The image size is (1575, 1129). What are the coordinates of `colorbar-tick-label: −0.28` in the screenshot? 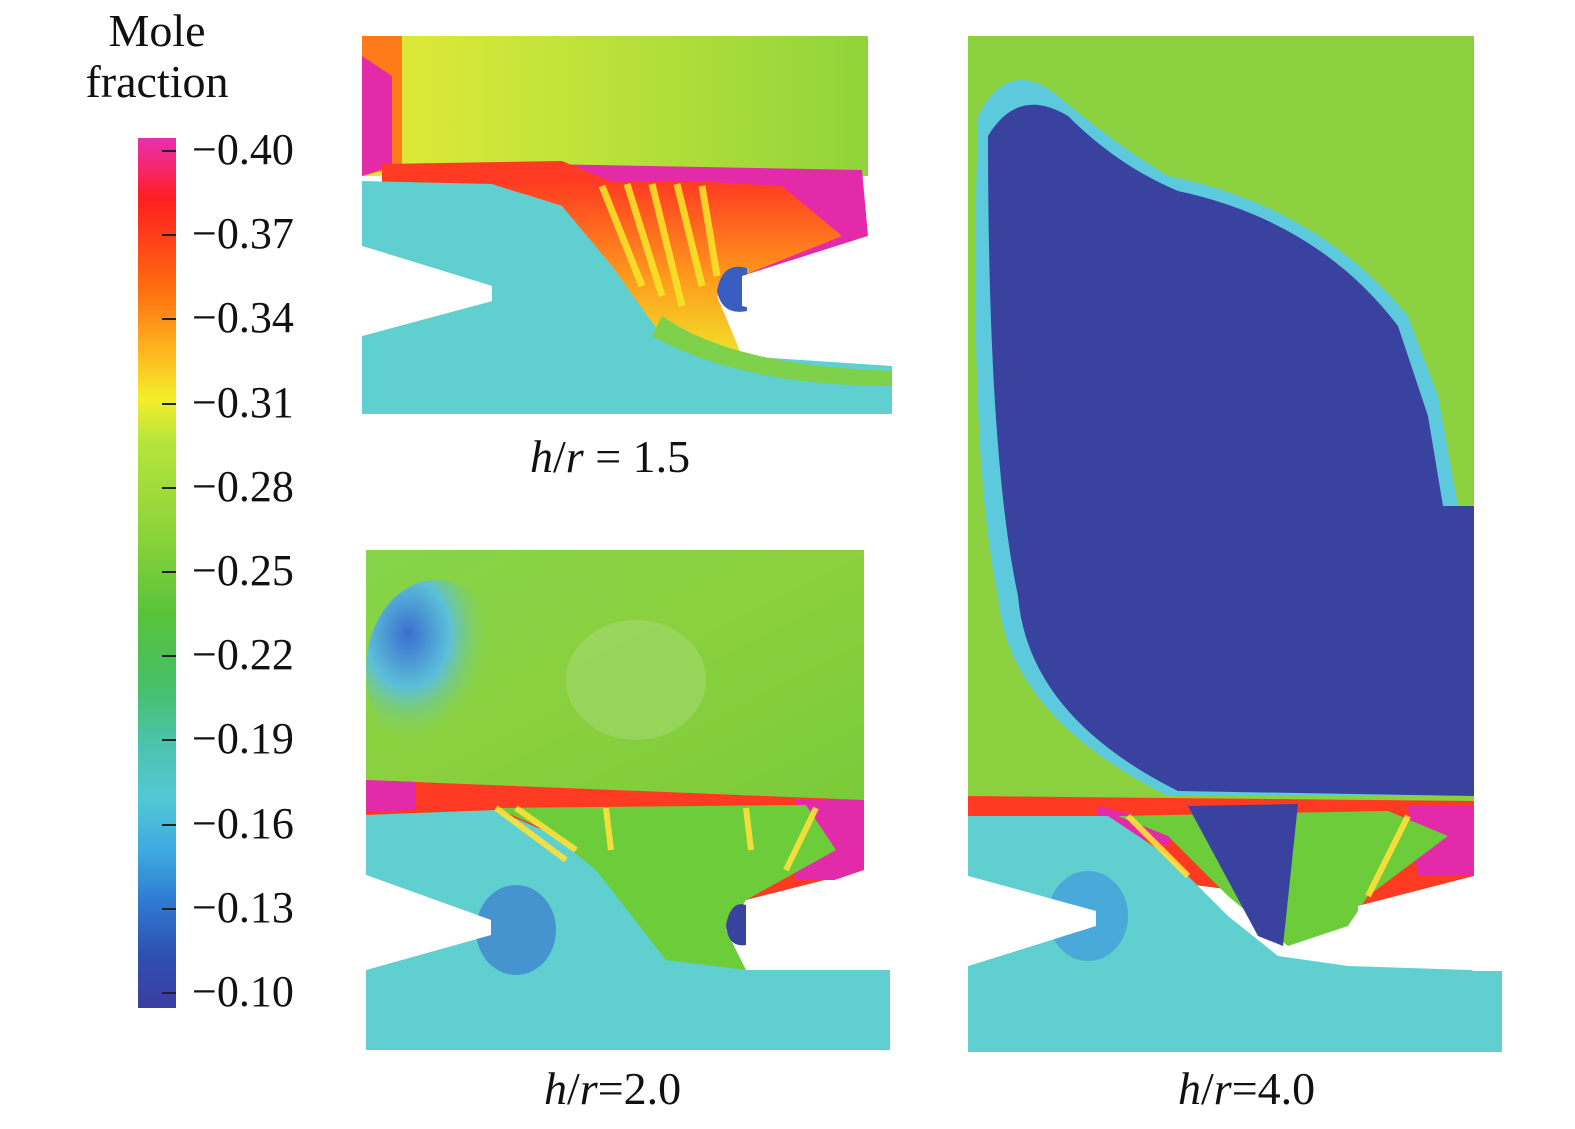 It's located at (243, 486).